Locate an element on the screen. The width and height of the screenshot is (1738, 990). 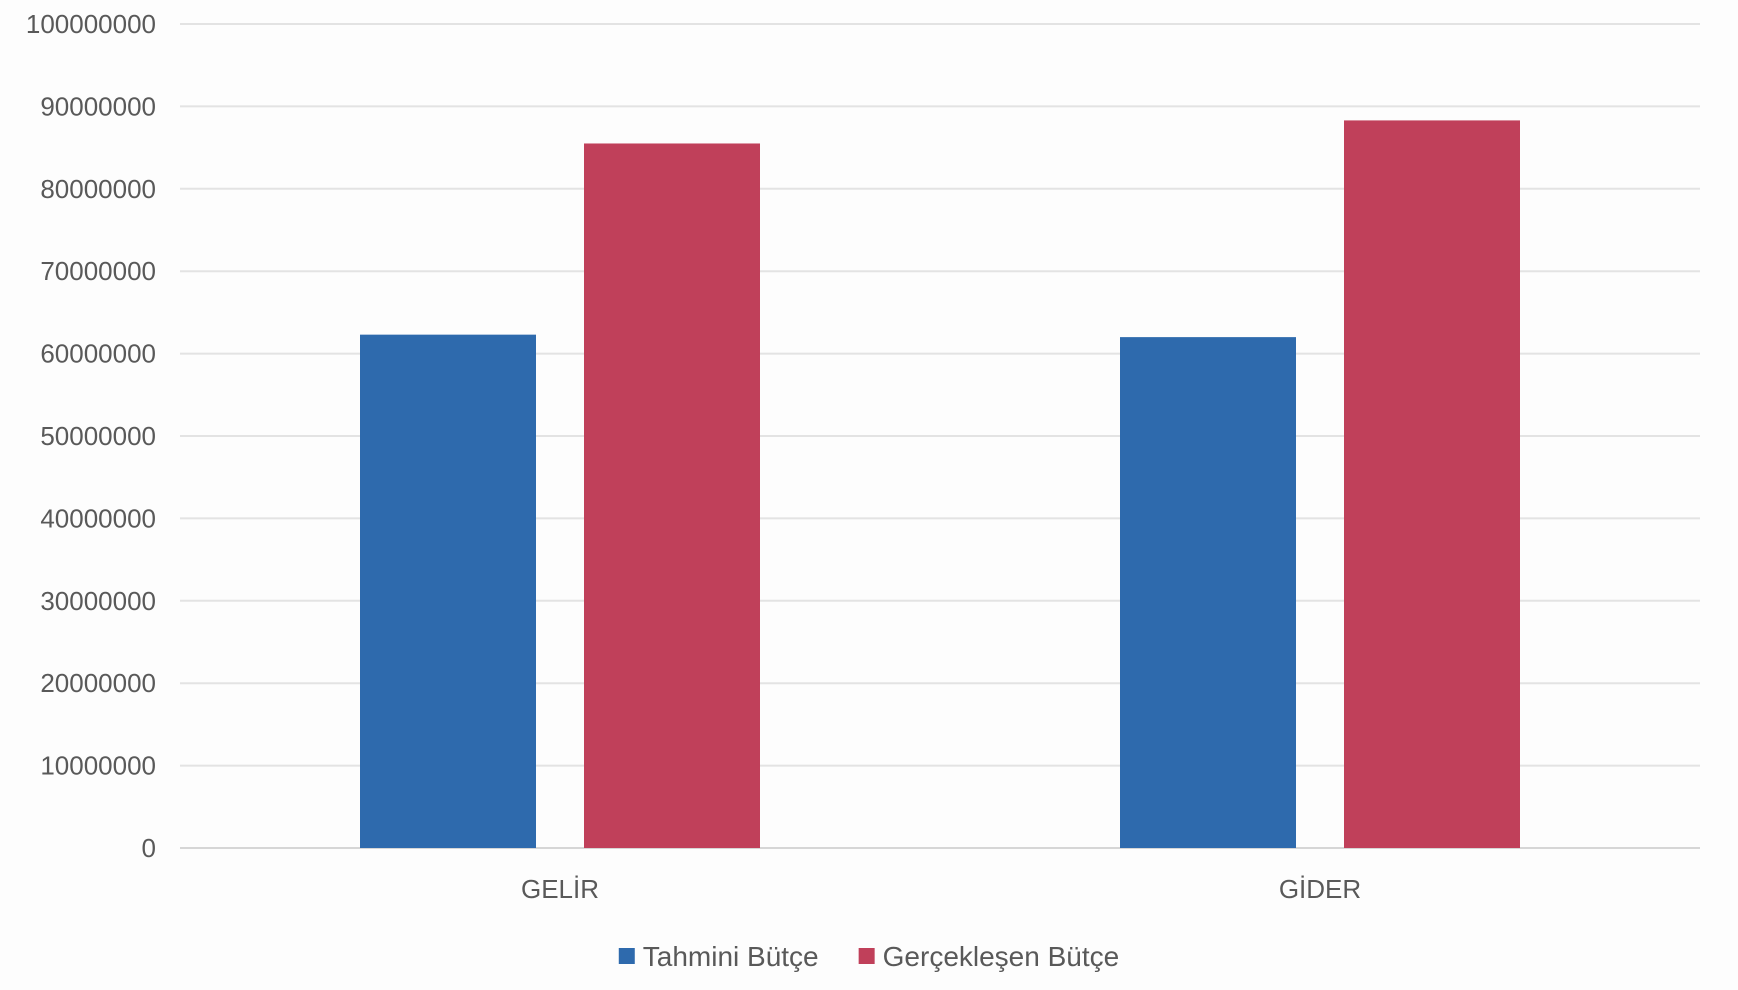
category-label: GİDER is located at coordinates (1320, 889).